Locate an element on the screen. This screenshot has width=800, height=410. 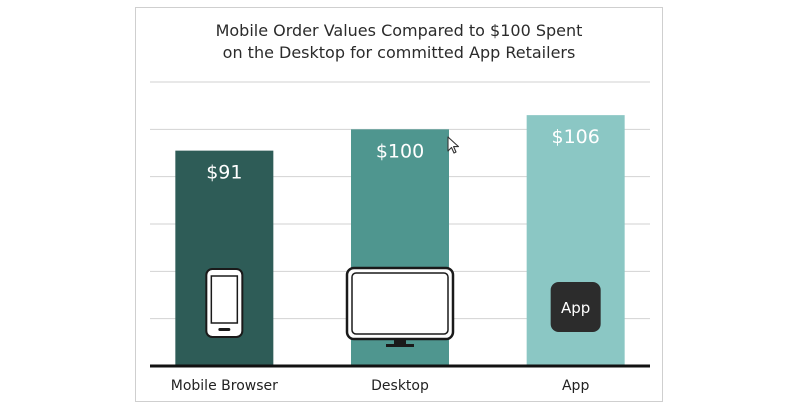
monitor-screen is located at coordinates (400, 303).